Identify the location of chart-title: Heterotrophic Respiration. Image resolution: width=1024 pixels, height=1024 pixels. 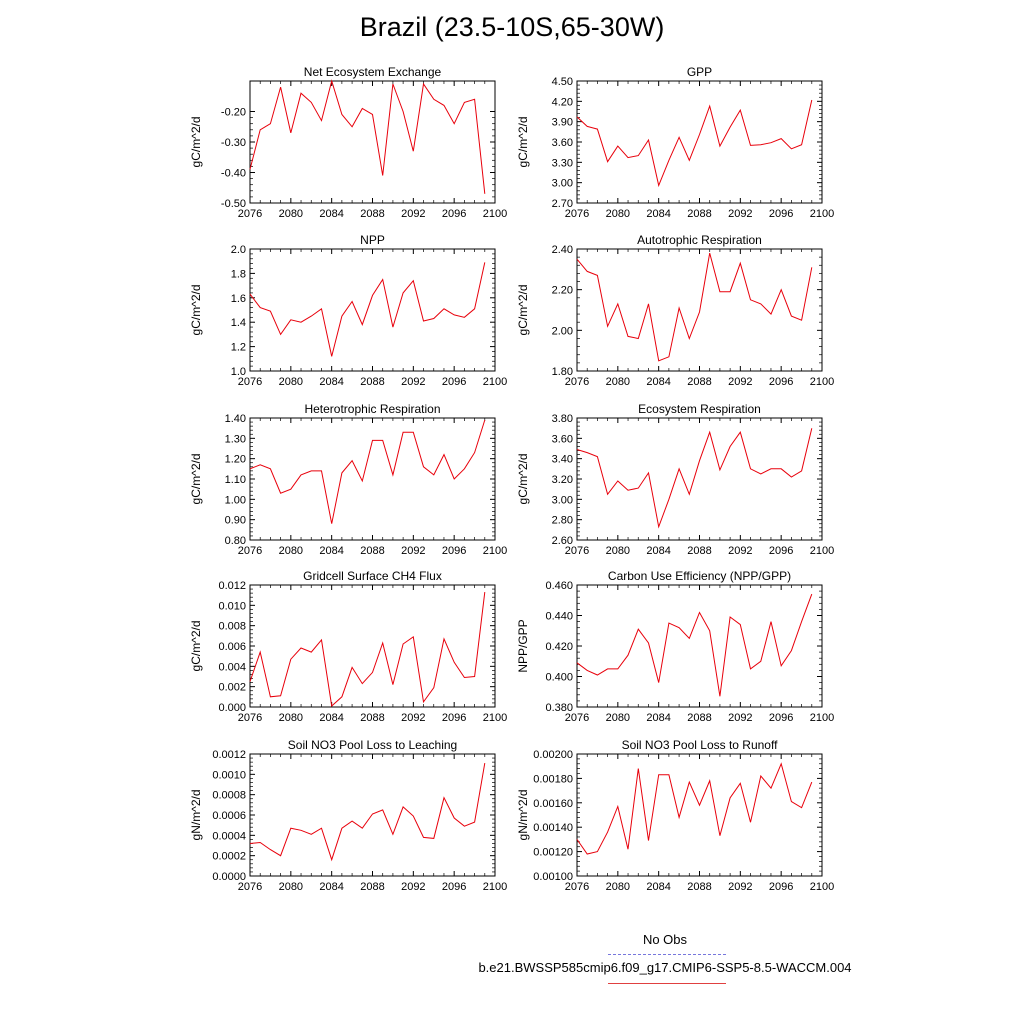
(372, 409).